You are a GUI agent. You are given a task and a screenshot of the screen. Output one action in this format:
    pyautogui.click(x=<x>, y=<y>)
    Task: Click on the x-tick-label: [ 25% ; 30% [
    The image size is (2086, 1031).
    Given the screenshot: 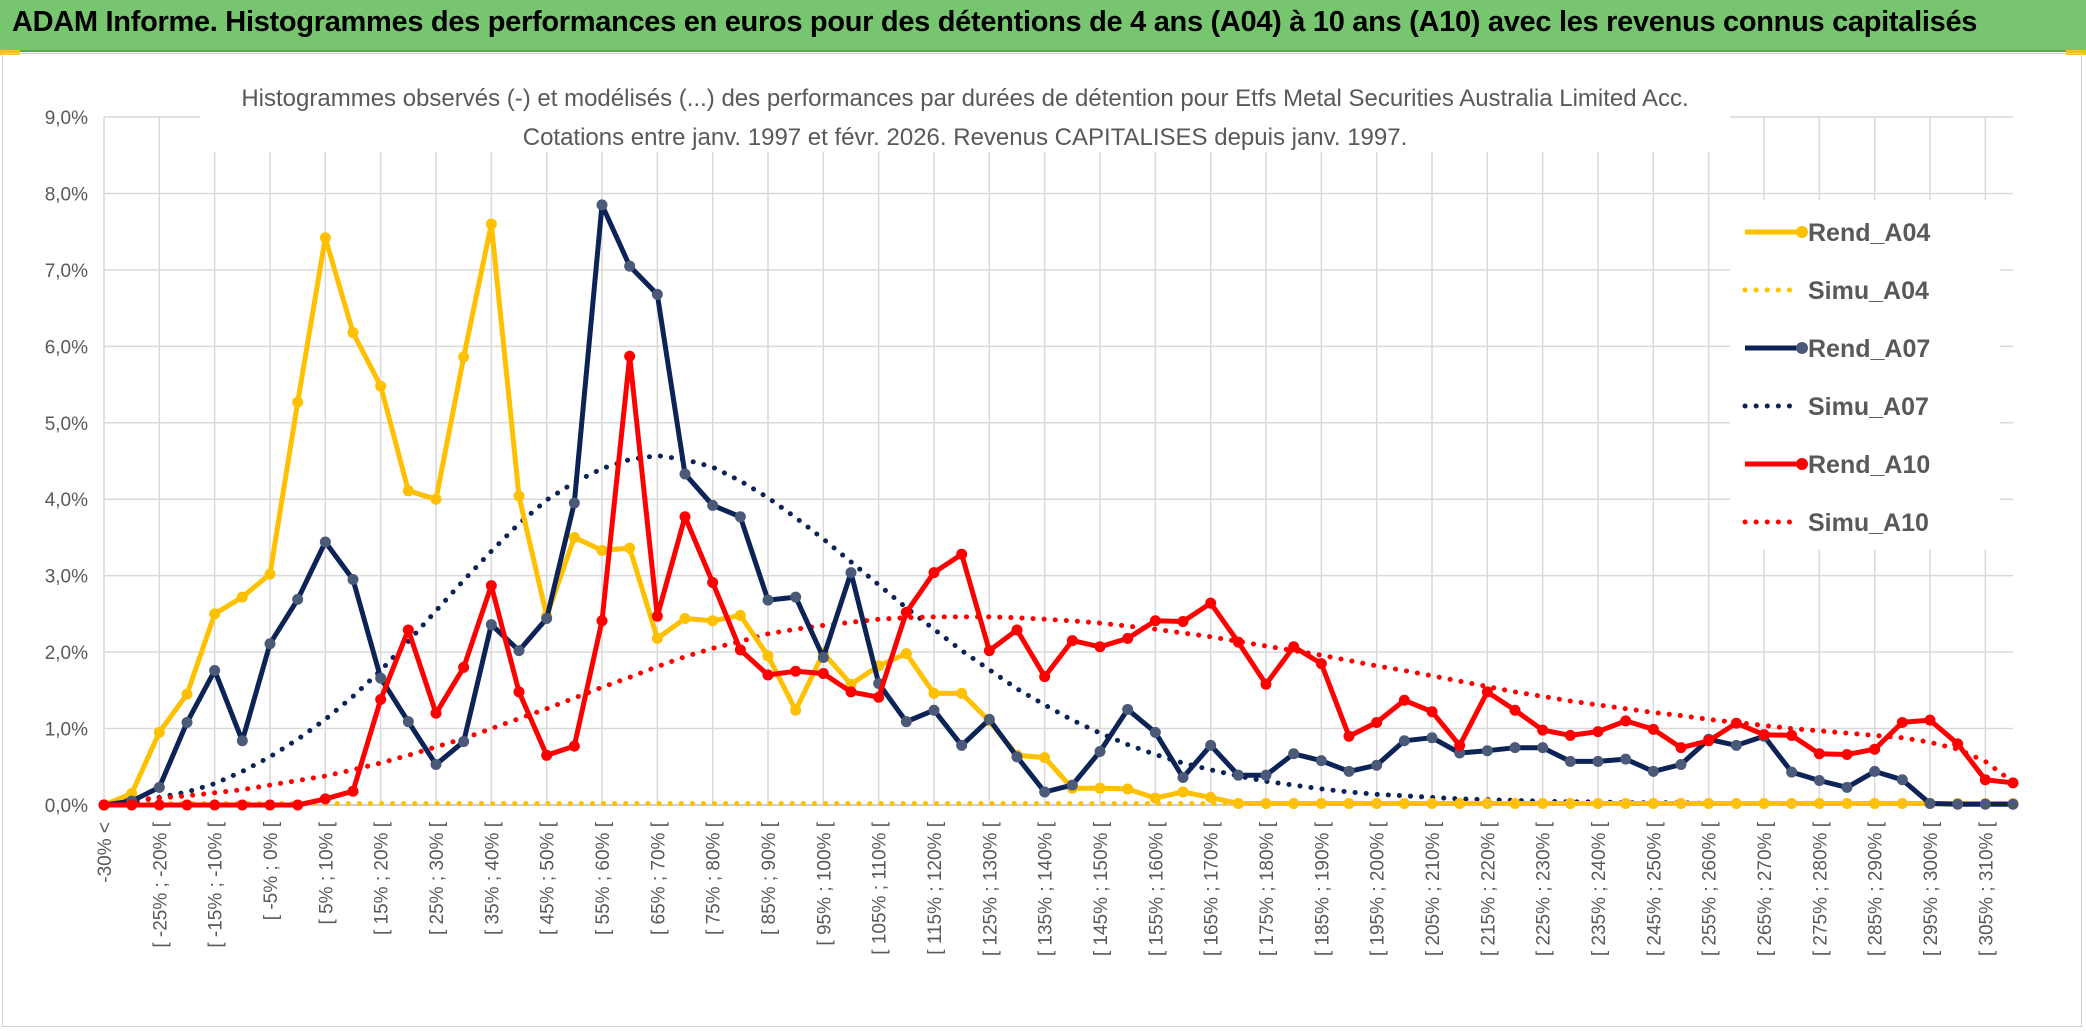 What is the action you would take?
    pyautogui.click(x=437, y=878)
    